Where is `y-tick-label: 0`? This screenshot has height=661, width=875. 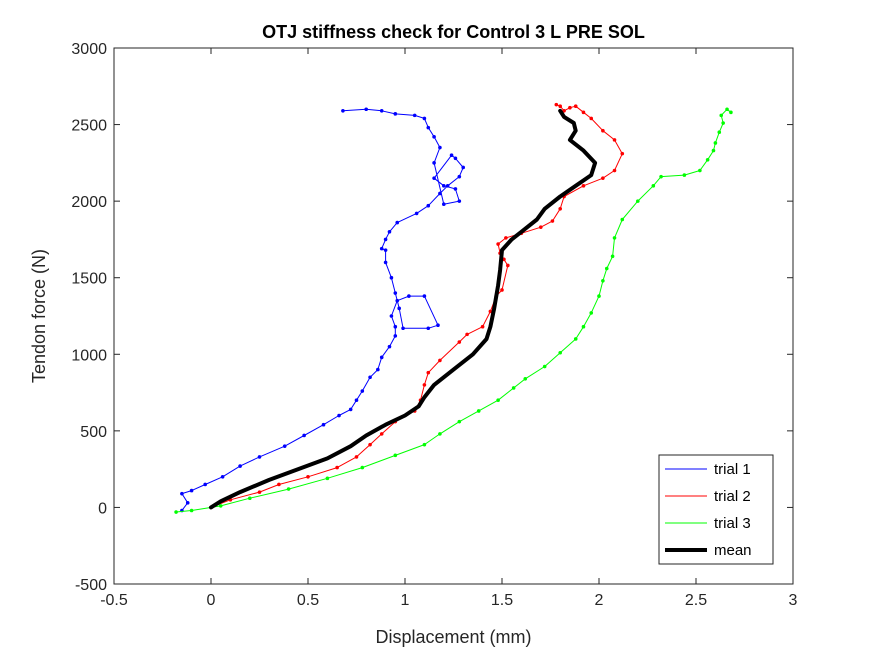 y-tick-label: 0 is located at coordinates (102, 508).